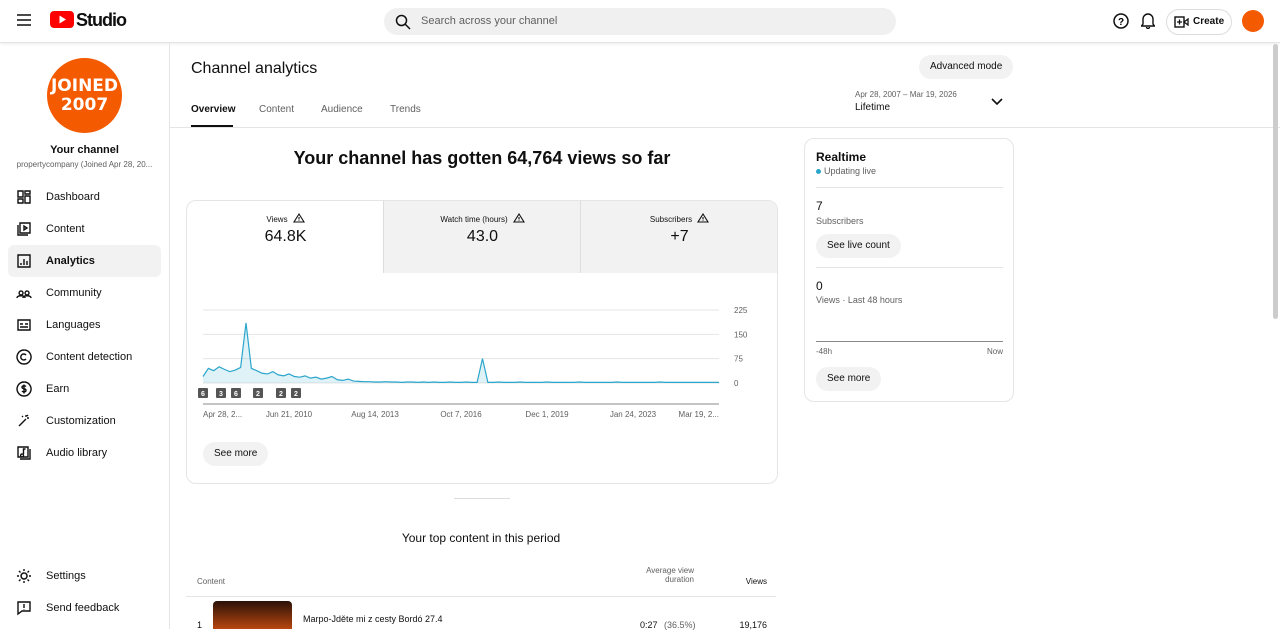 Image resolution: width=1280 pixels, height=630 pixels. What do you see at coordinates (858, 246) in the screenshot?
I see `live-count-button: See live count` at bounding box center [858, 246].